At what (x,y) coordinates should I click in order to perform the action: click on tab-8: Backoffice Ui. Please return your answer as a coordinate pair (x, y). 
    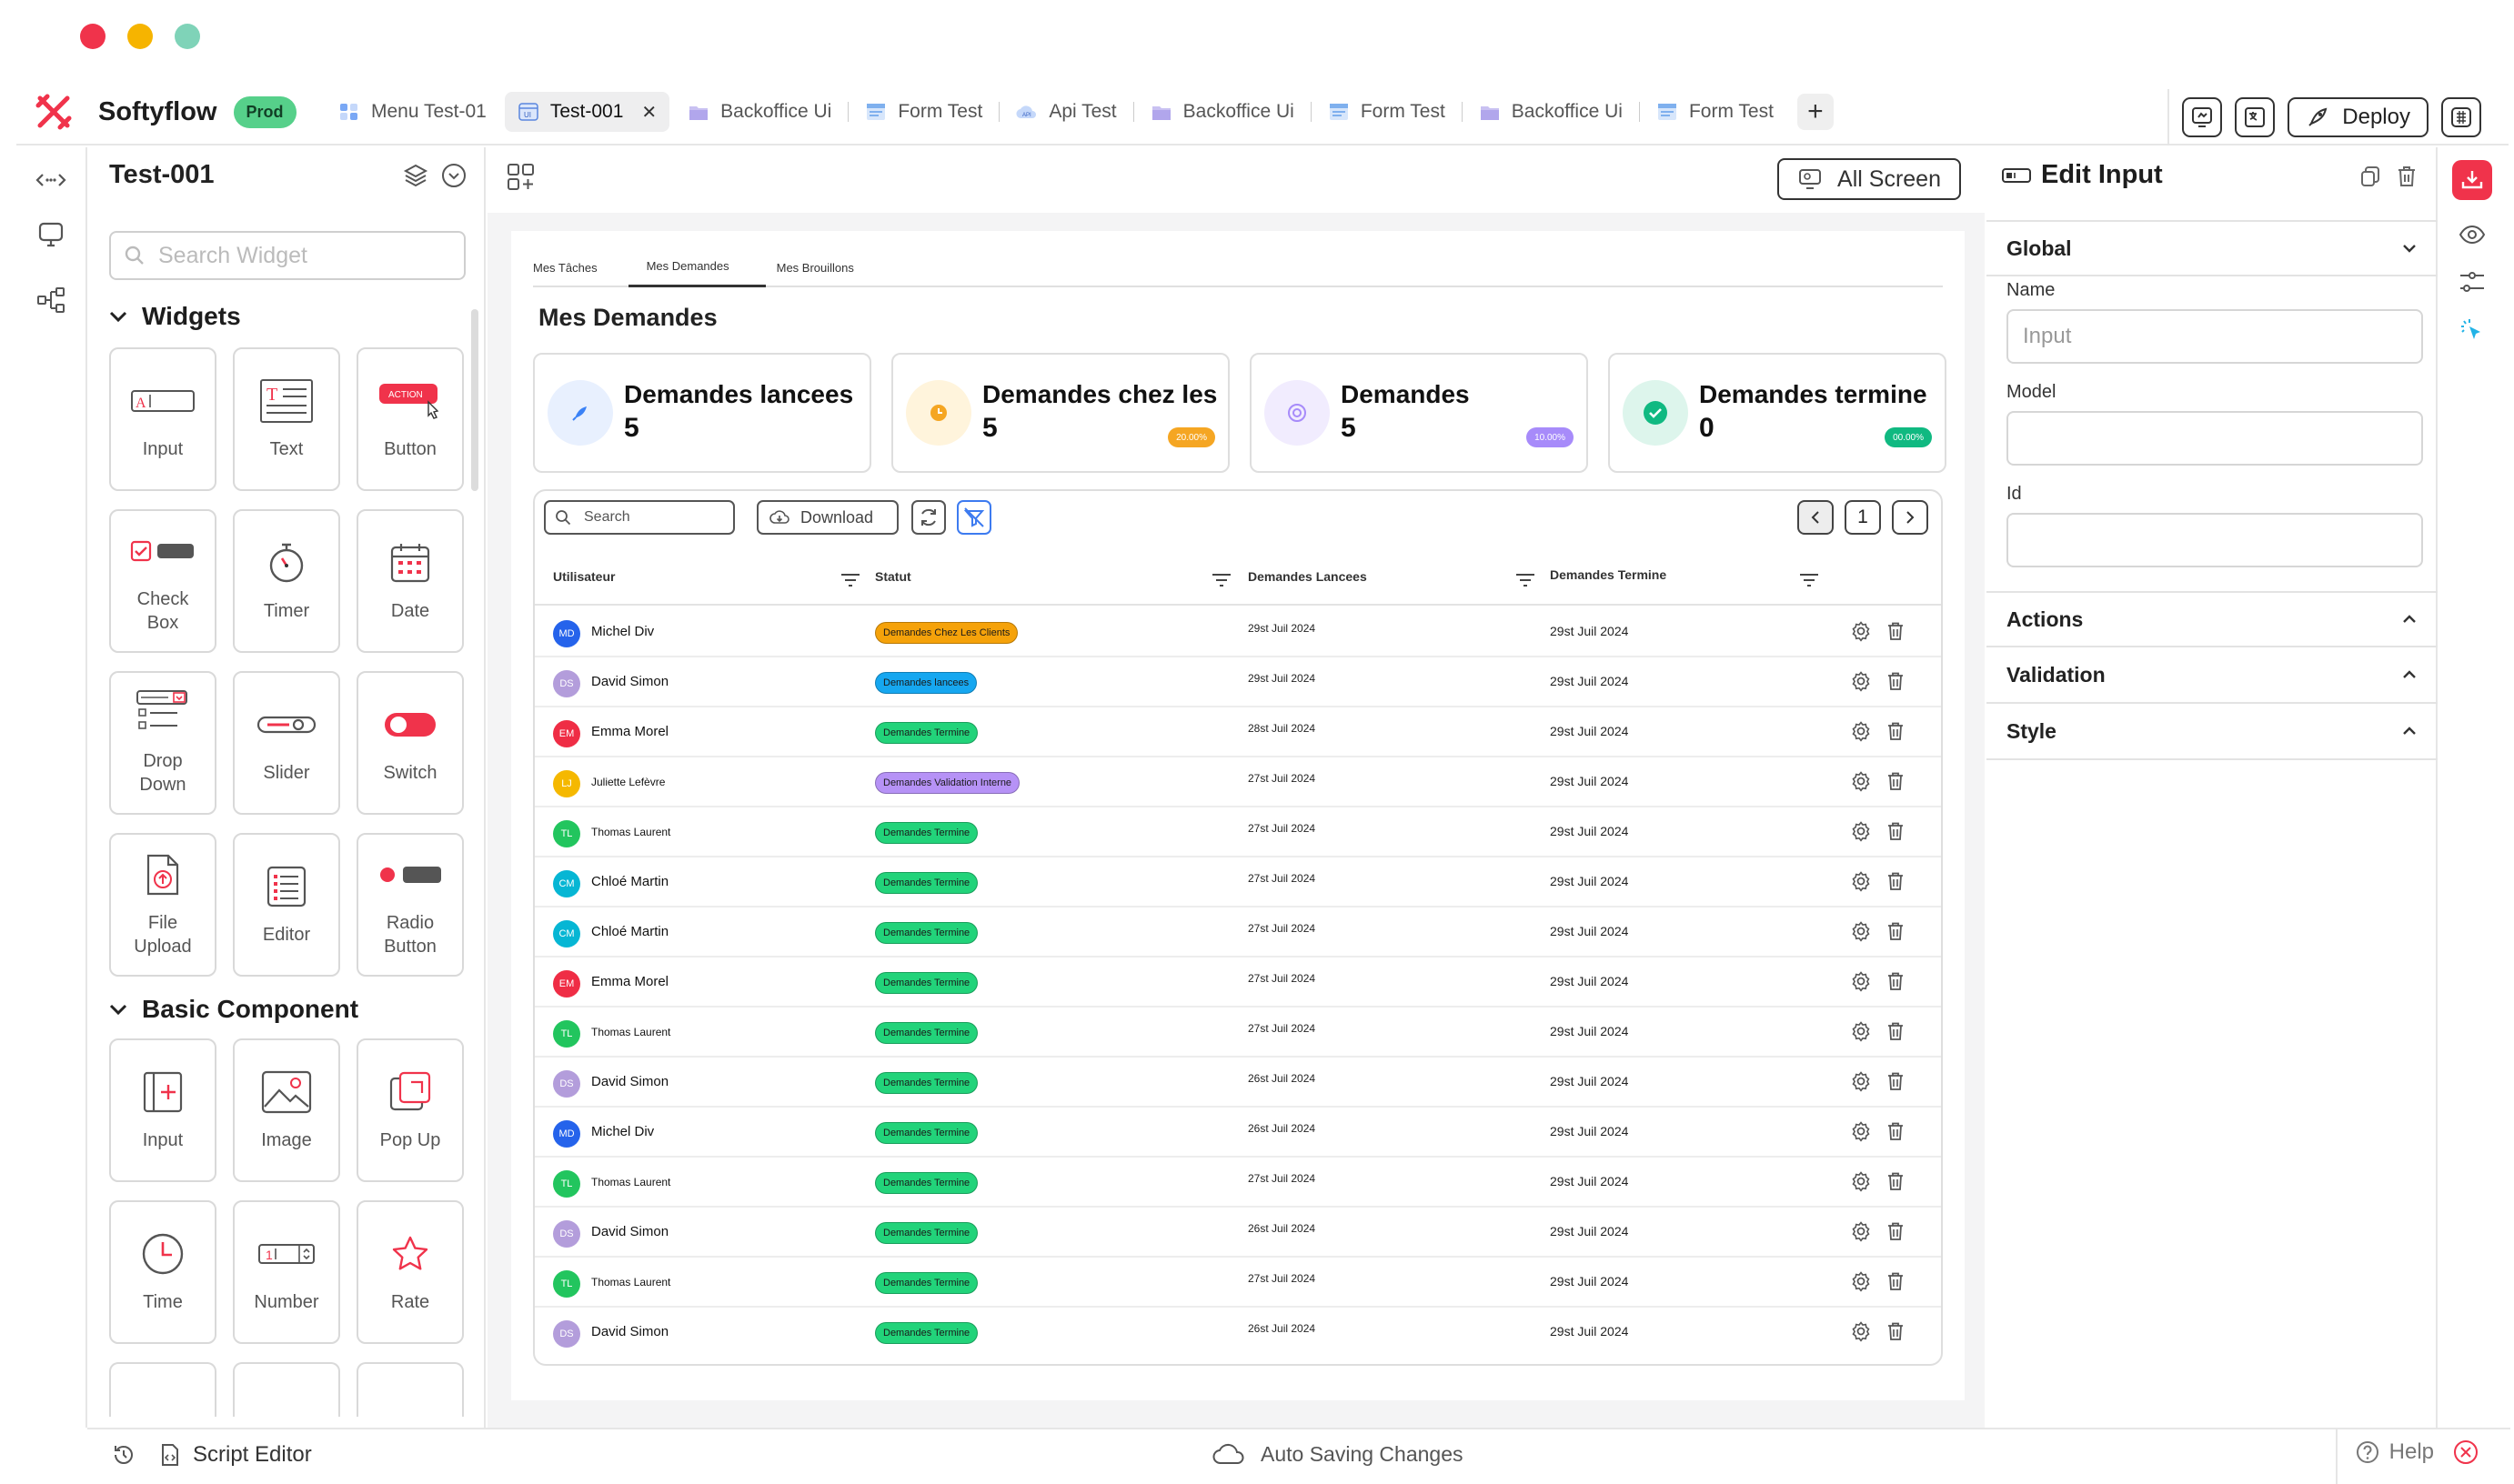
    Looking at the image, I should click on (1550, 112).